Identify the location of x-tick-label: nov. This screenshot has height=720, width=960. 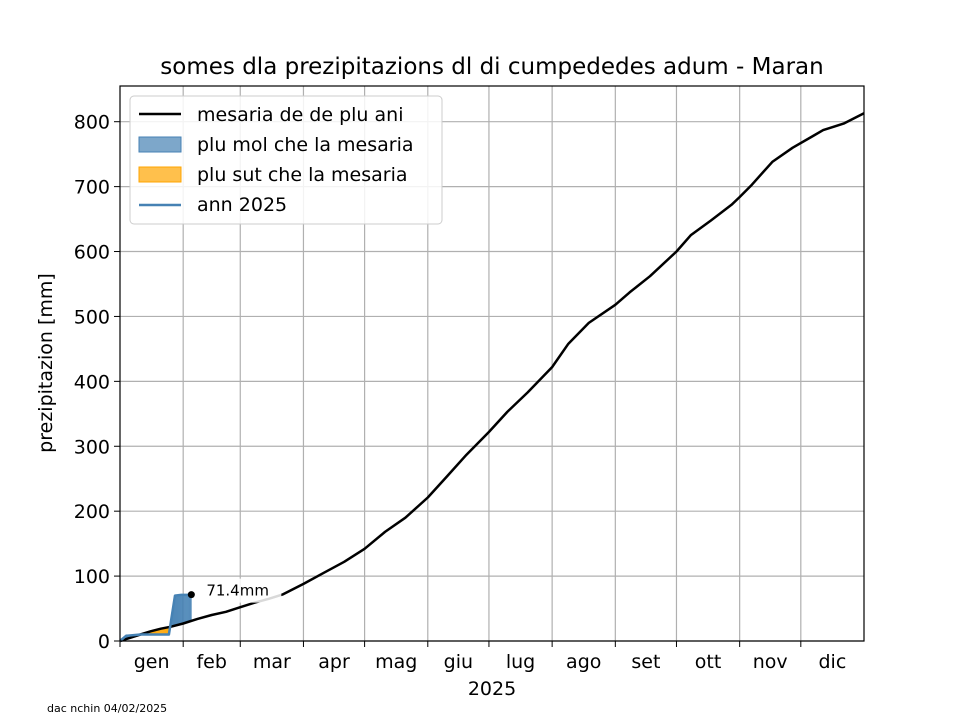
(770, 662).